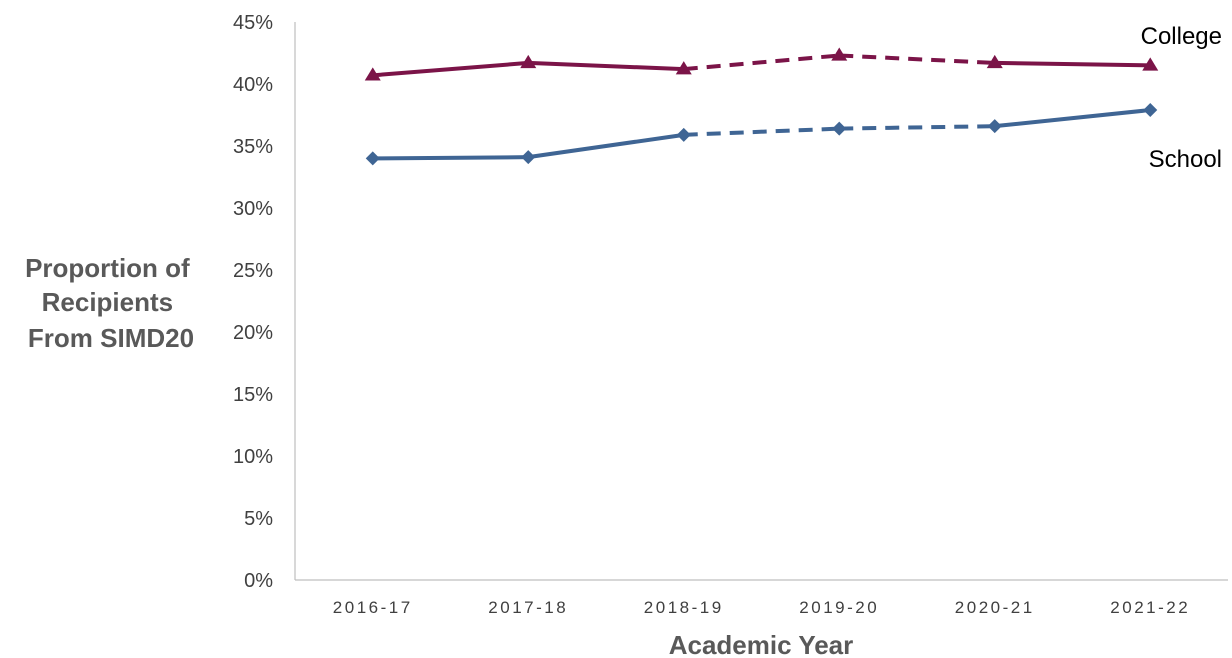 The width and height of the screenshot is (1232, 658). Describe the element at coordinates (253, 271) in the screenshot. I see `y-tick-label: 25%` at that location.